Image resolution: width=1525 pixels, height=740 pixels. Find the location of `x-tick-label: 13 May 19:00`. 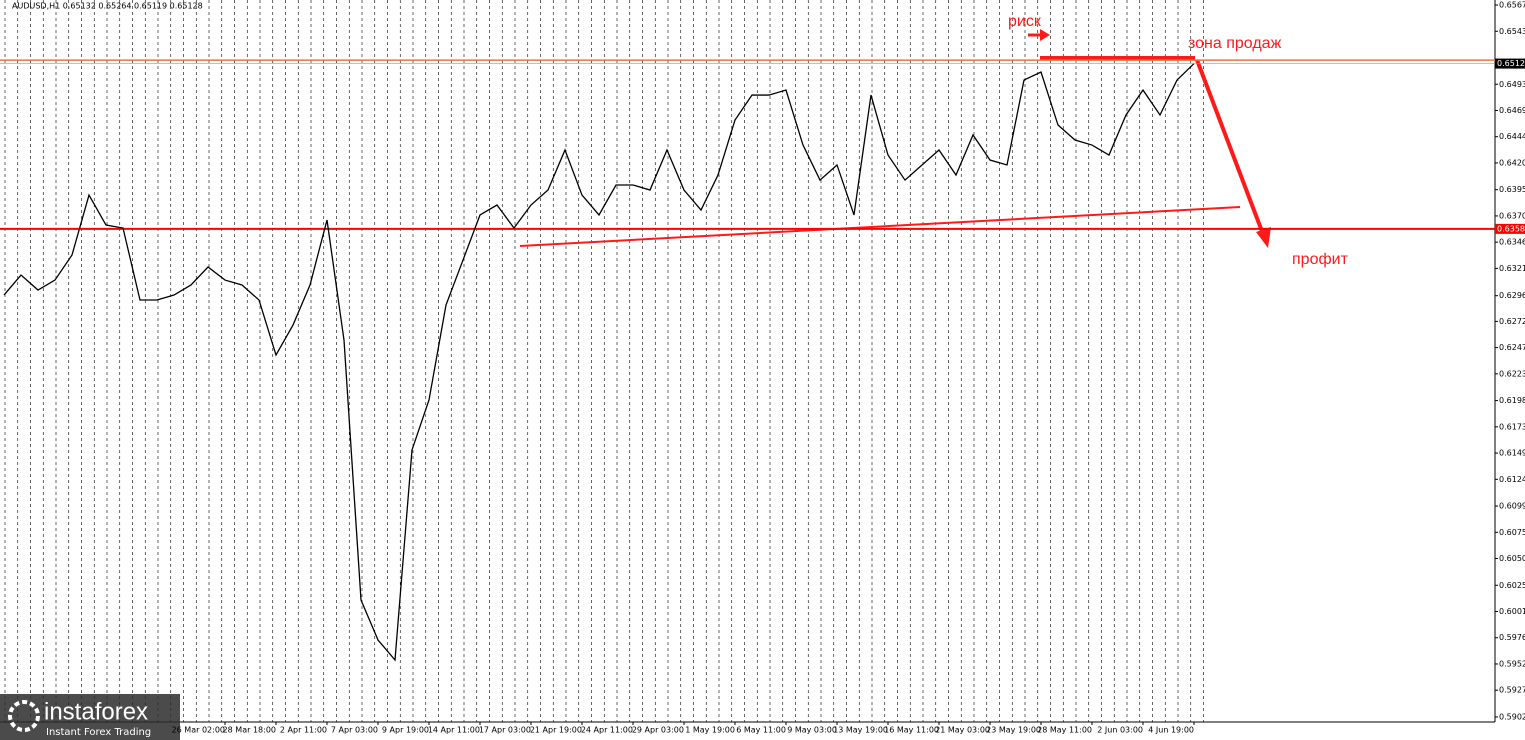

x-tick-label: 13 May 19:00 is located at coordinates (860, 730).